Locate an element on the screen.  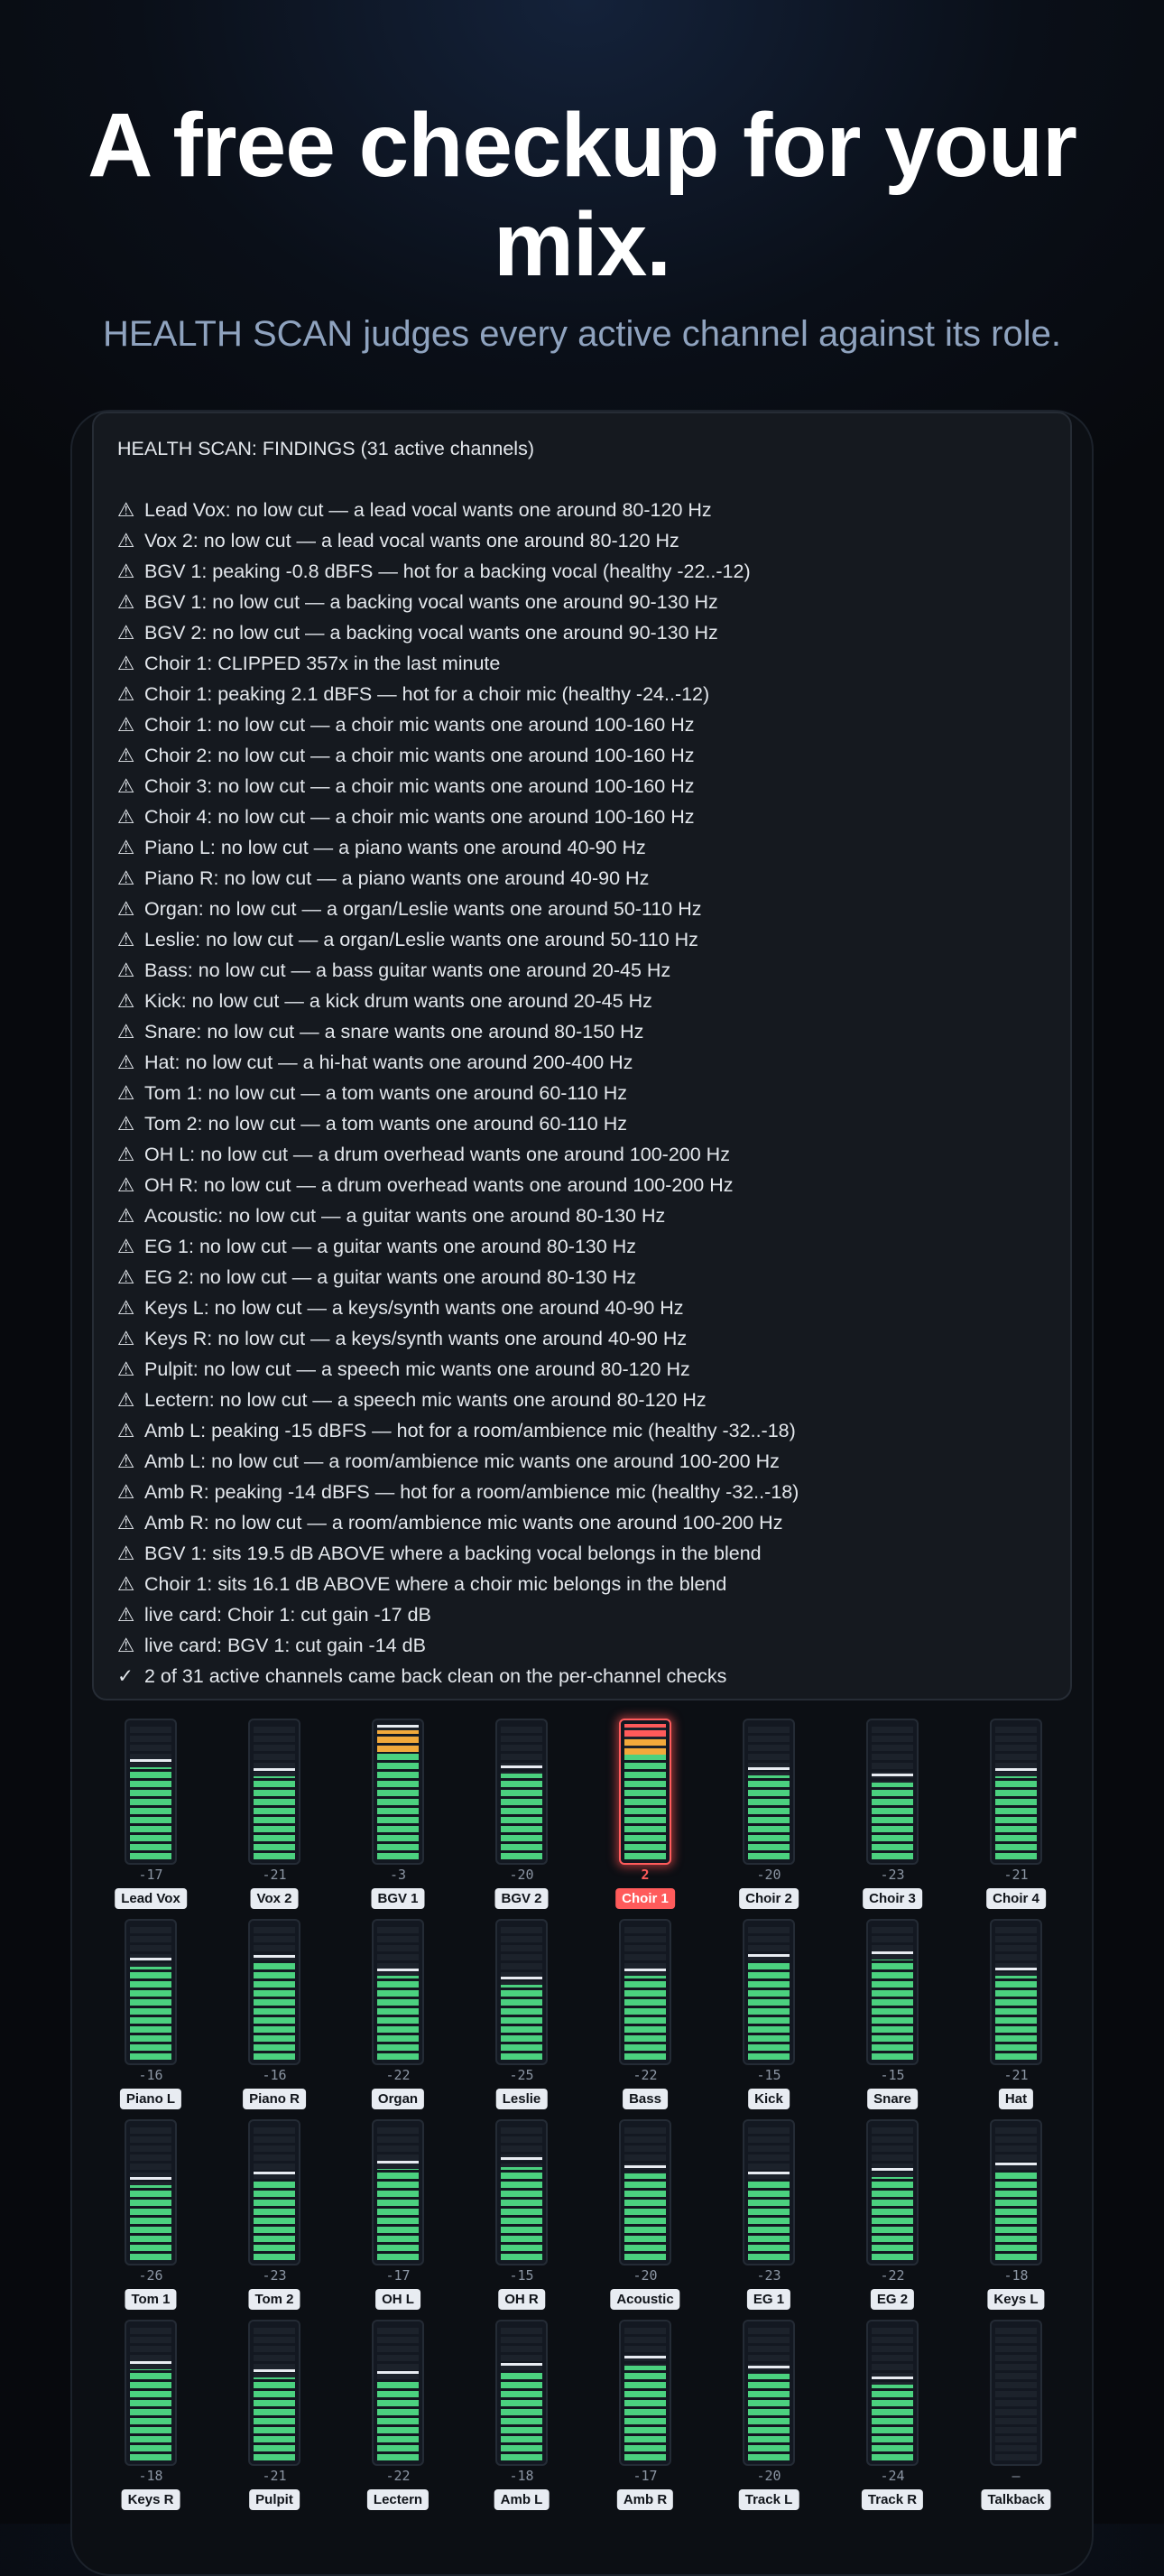
channel-level-value: -24 is located at coordinates (892, 2476).